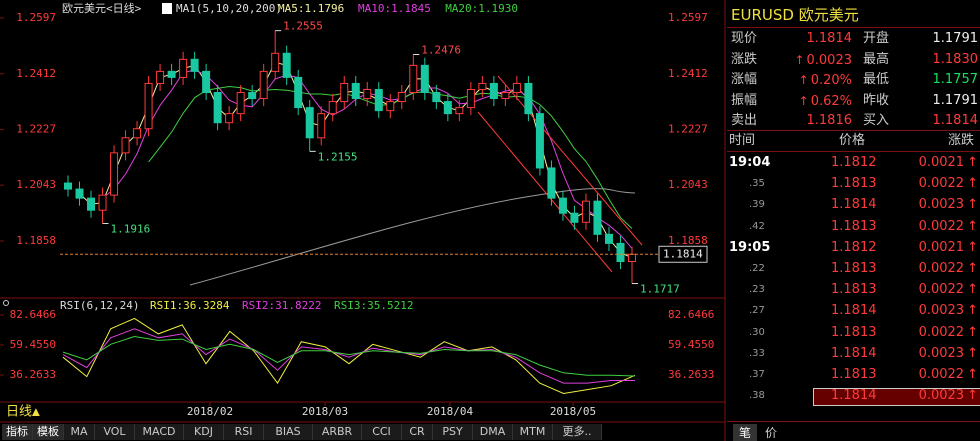 The image size is (980, 441). I want to click on toolbar-button: 更多.., so click(577, 432).